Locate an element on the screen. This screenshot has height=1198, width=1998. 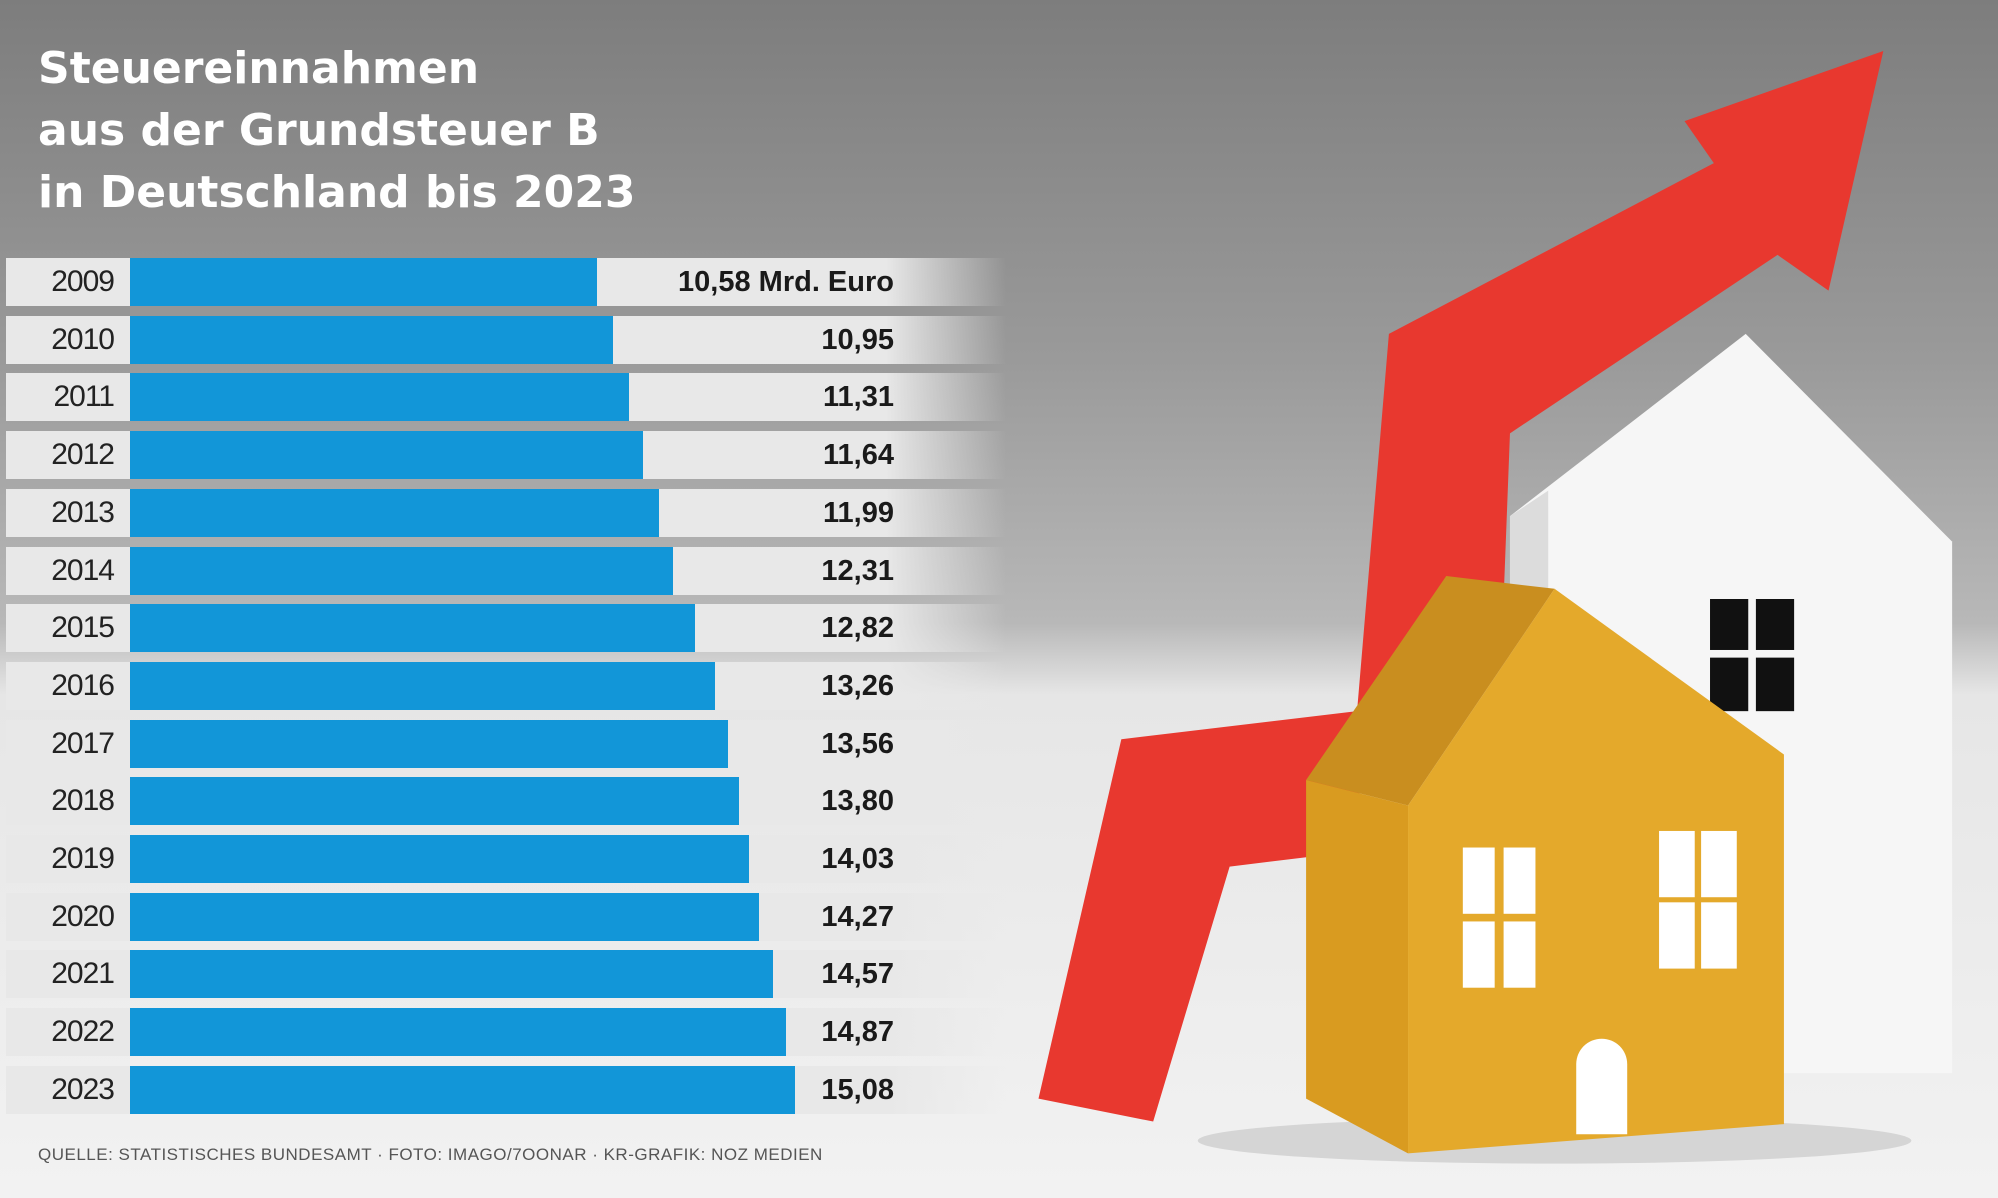
year-label: 2013 is located at coordinates (83, 512).